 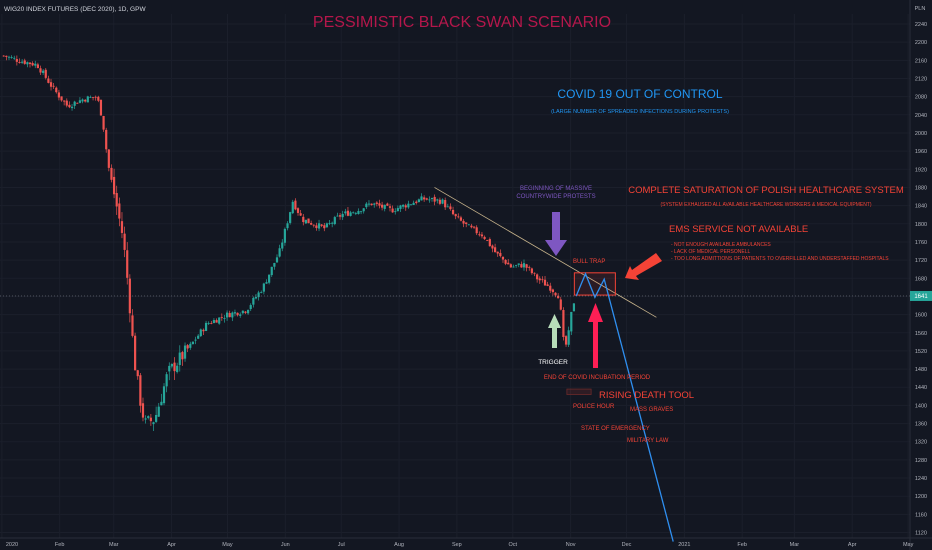 What do you see at coordinates (399, 545) in the screenshot?
I see `date-tick-label: Aug` at bounding box center [399, 545].